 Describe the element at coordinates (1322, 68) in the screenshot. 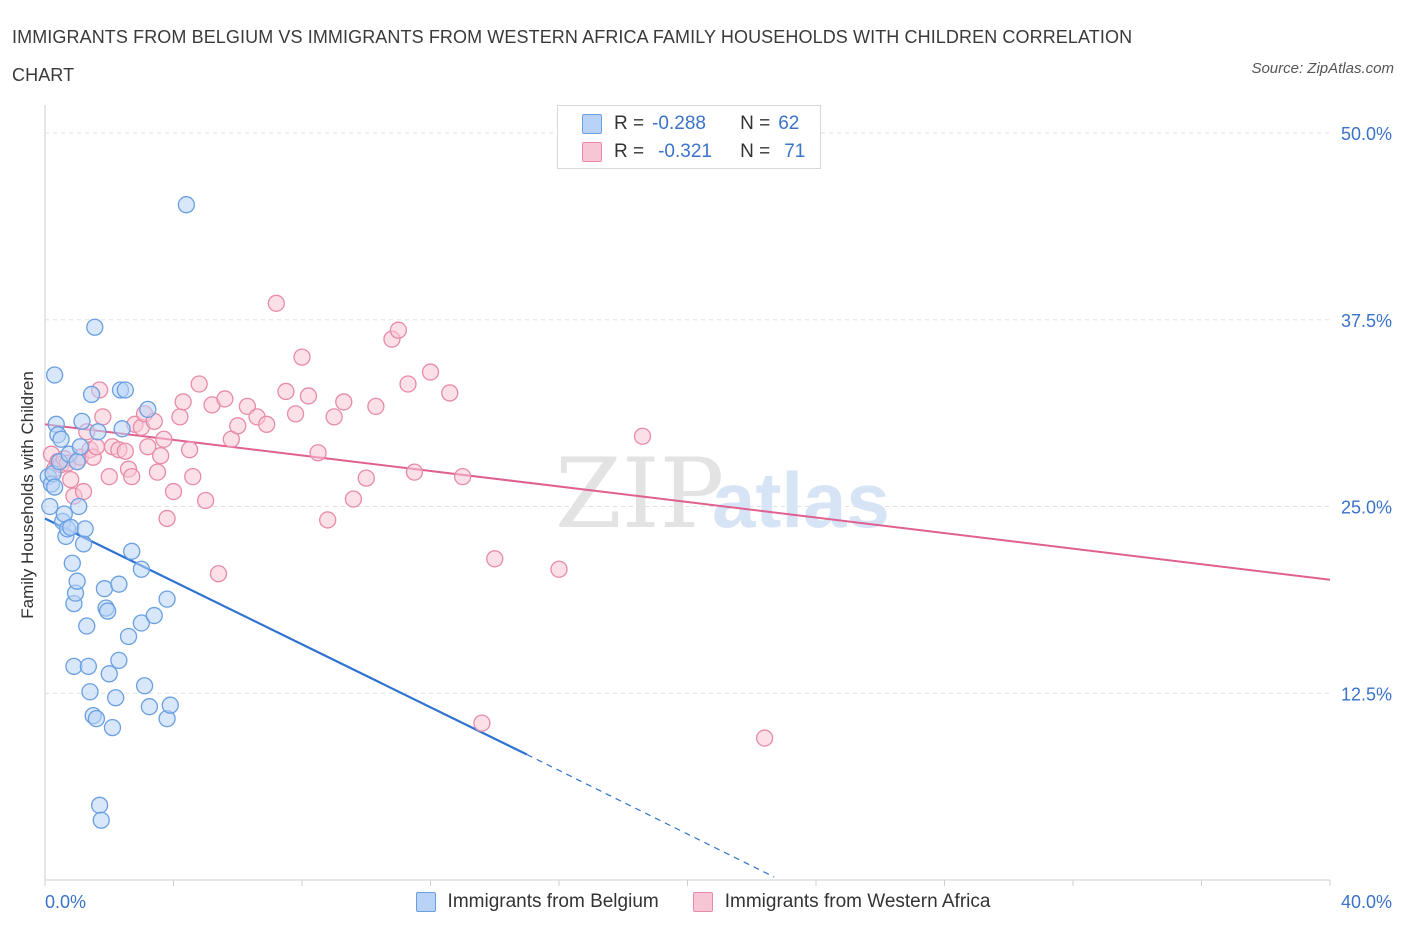

I see `source-label: Source: ZipAtlas.com` at that location.